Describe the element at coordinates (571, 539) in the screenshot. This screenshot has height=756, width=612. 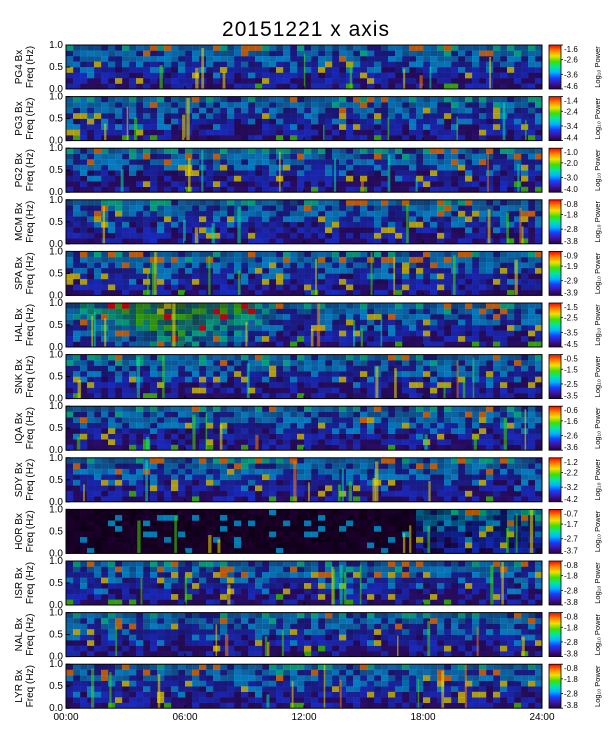
I see `colorbar-tick-label: -2.7` at that location.